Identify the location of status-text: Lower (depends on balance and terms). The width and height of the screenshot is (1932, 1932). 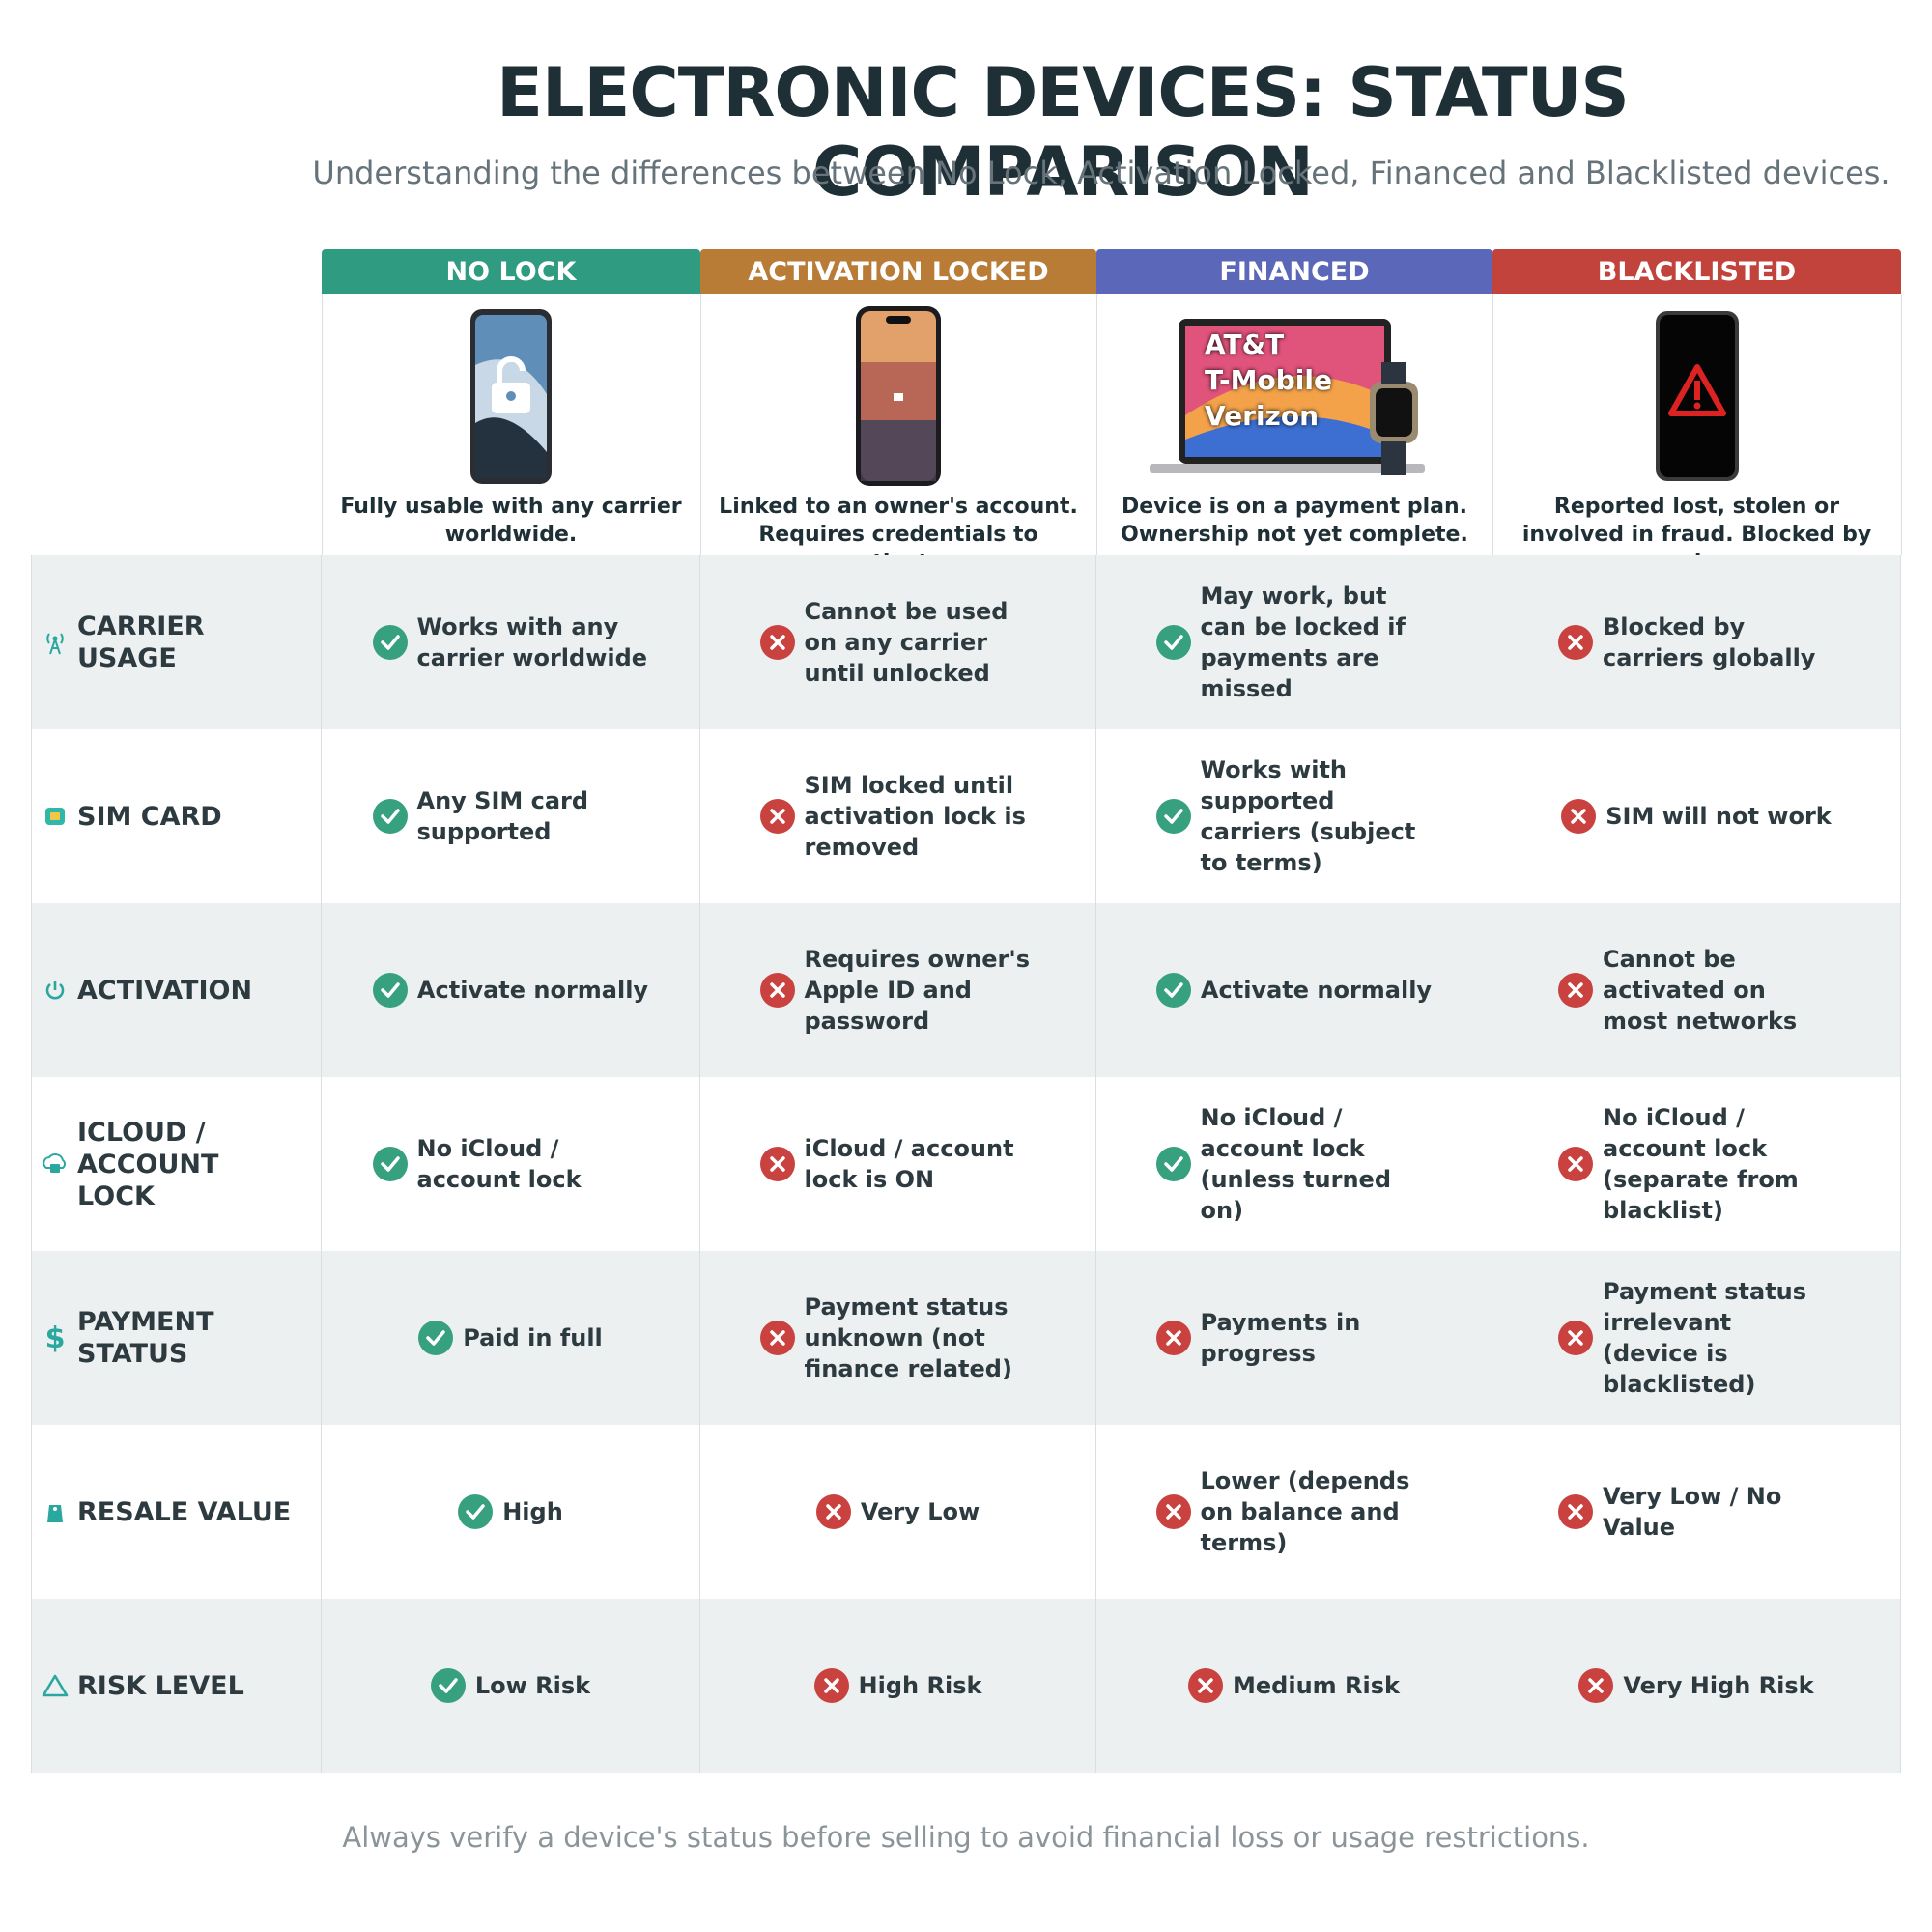
(1305, 1511).